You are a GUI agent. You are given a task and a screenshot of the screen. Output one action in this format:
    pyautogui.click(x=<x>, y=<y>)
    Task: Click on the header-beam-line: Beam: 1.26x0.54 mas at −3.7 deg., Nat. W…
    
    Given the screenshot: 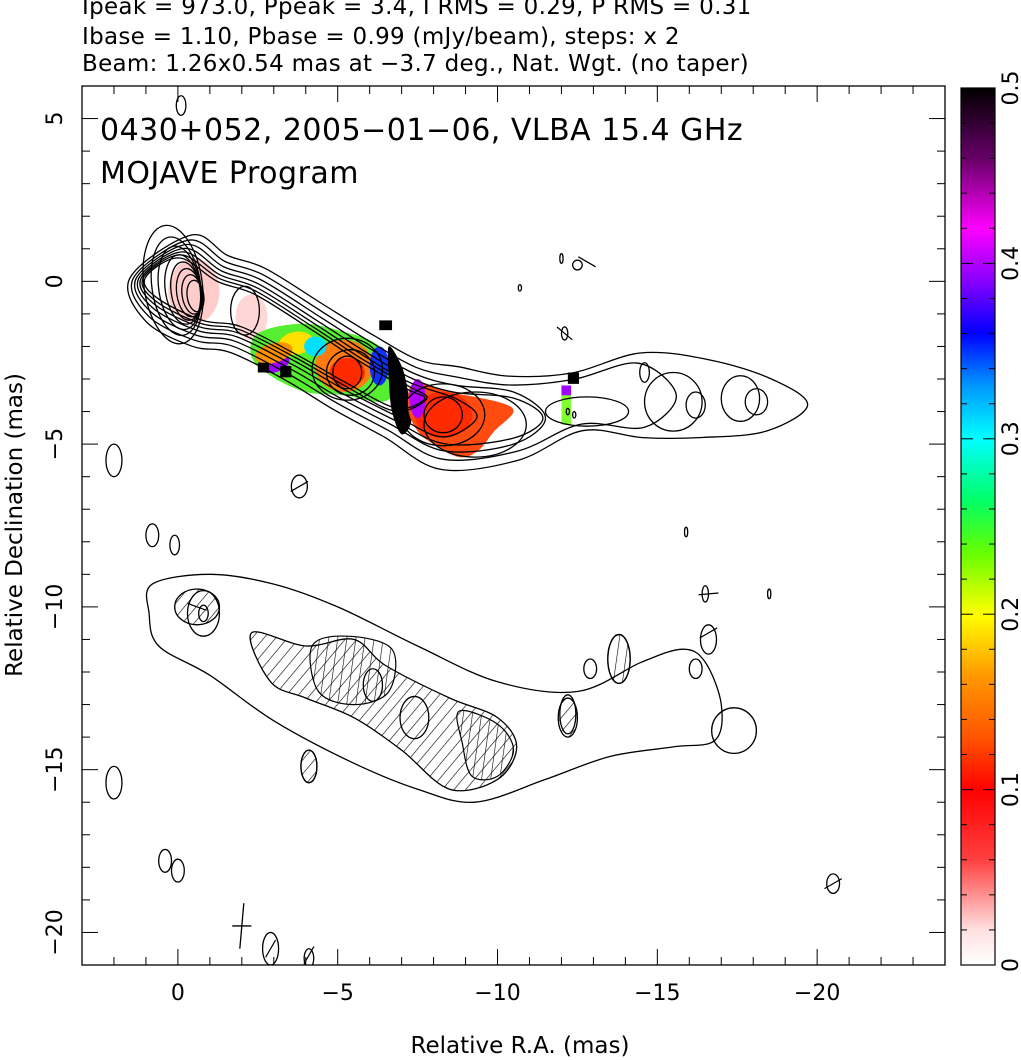 What is the action you would take?
    pyautogui.click(x=415, y=64)
    